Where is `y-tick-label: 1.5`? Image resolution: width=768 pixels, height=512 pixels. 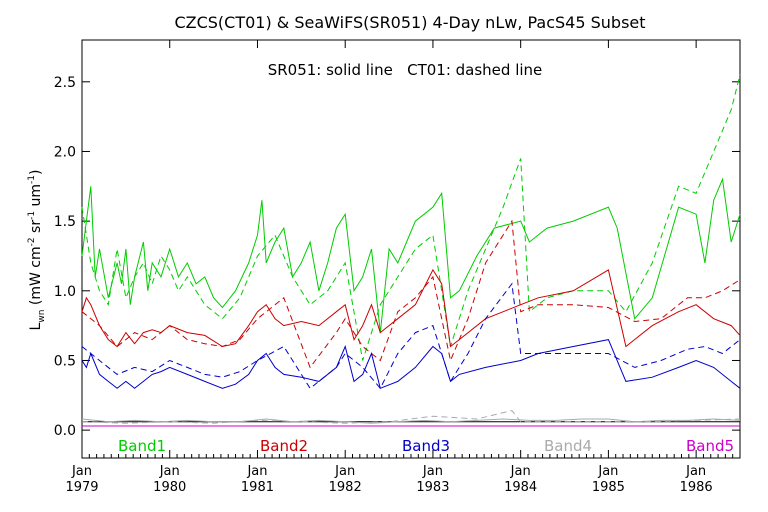 y-tick-label: 1.5 is located at coordinates (65, 222).